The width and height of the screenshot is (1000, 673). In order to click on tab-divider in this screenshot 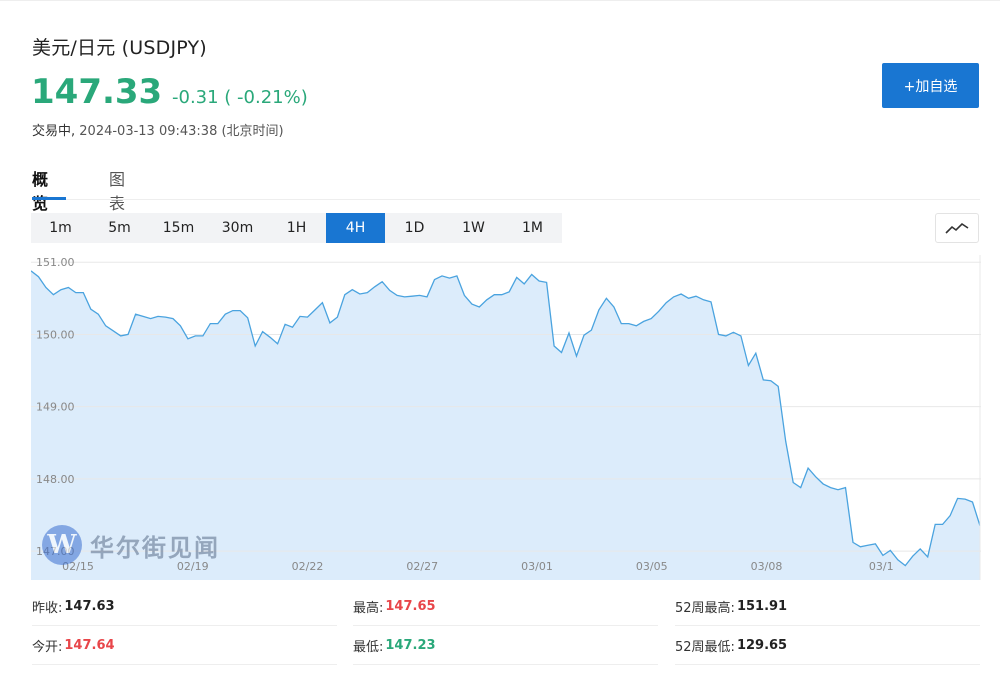, I will do `click(506, 199)`.